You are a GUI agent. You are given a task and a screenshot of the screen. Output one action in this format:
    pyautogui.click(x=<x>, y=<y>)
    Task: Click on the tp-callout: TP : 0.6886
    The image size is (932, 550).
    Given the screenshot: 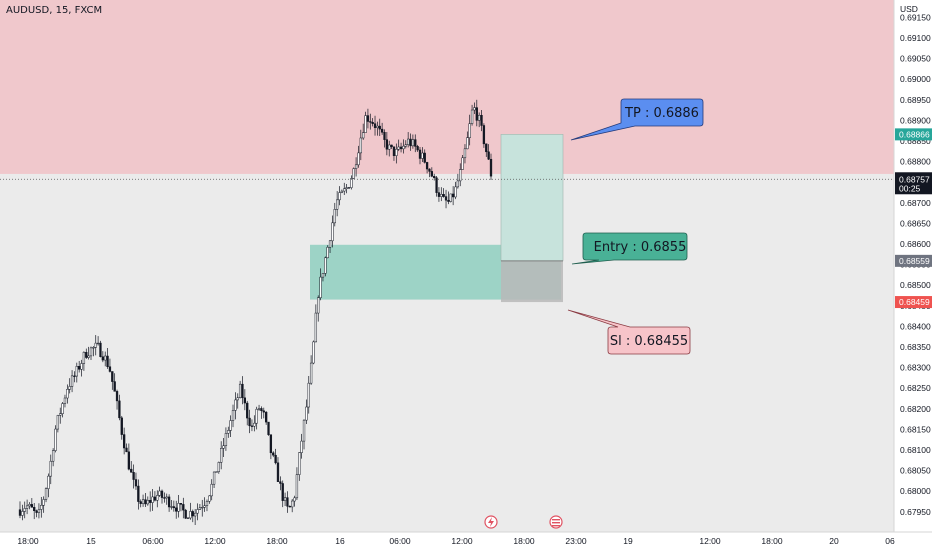 What is the action you would take?
    pyautogui.click(x=637, y=119)
    